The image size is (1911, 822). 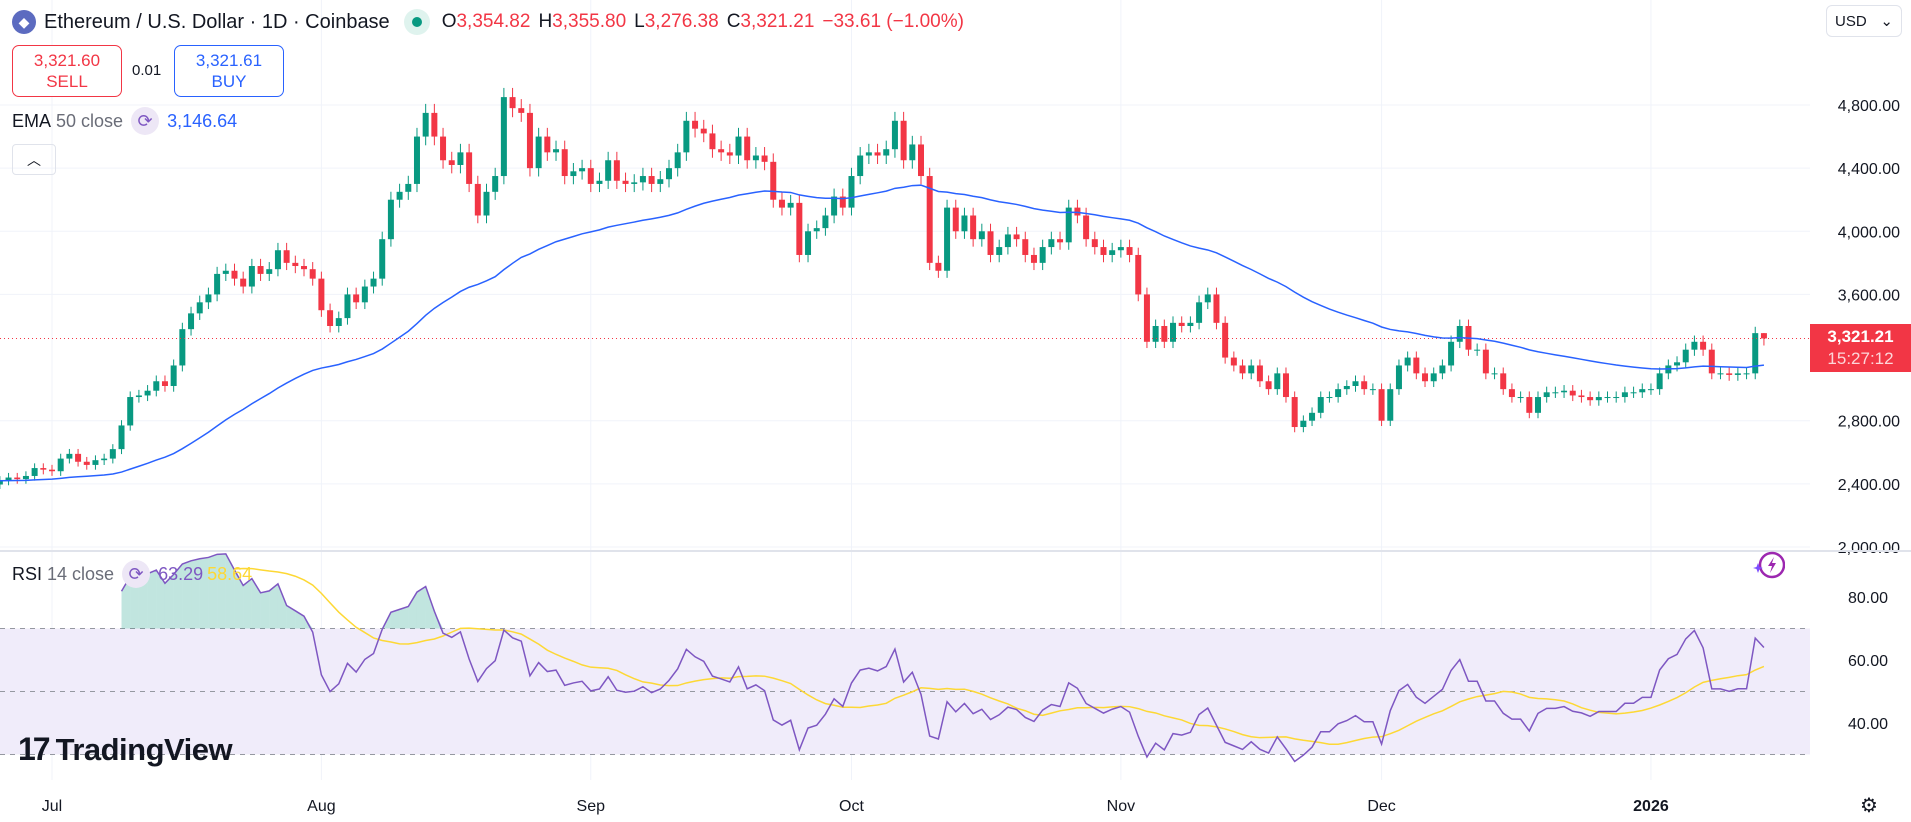 I want to click on market-status-icon, so click(x=416, y=22).